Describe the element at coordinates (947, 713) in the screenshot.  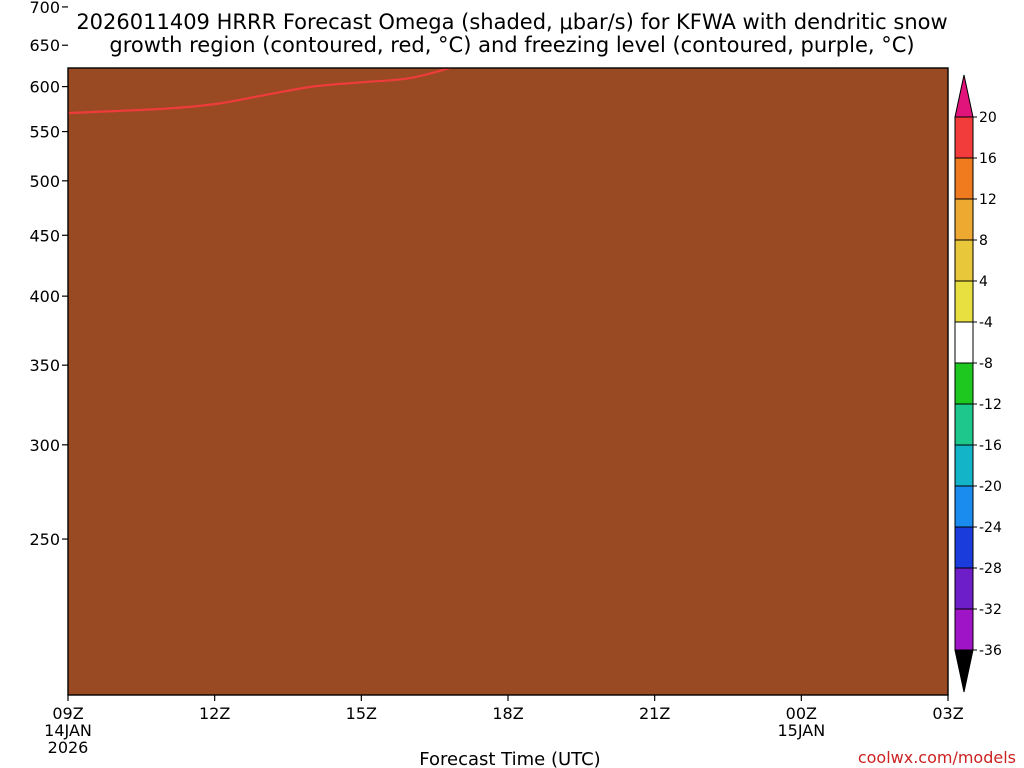
I see `x-tick-label: 03Z` at that location.